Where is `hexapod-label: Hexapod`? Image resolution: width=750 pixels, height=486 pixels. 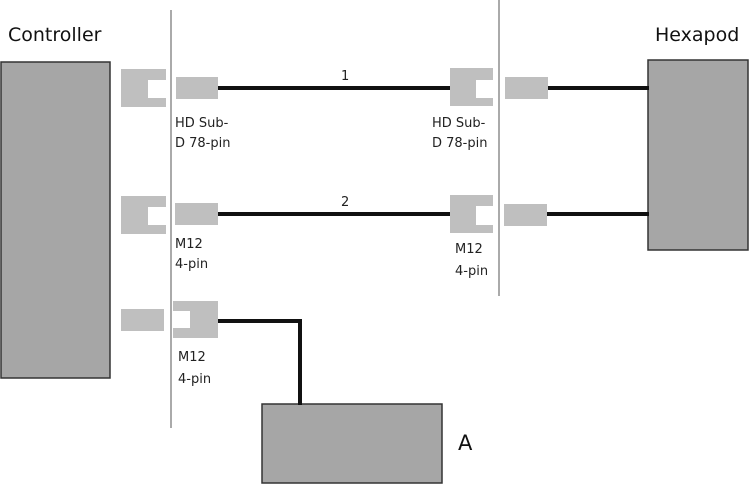
hexapod-label: Hexapod is located at coordinates (697, 35).